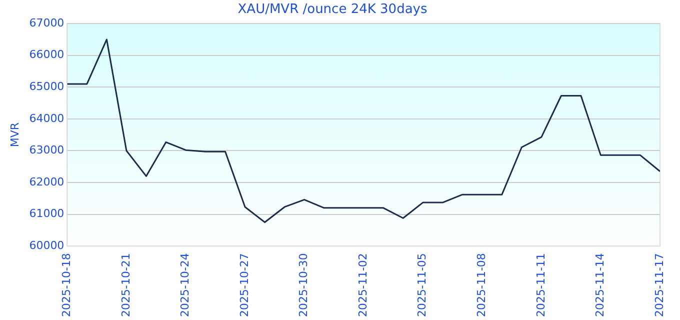  What do you see at coordinates (125, 285) in the screenshot?
I see `x-tick-label: 2025-10-21` at bounding box center [125, 285].